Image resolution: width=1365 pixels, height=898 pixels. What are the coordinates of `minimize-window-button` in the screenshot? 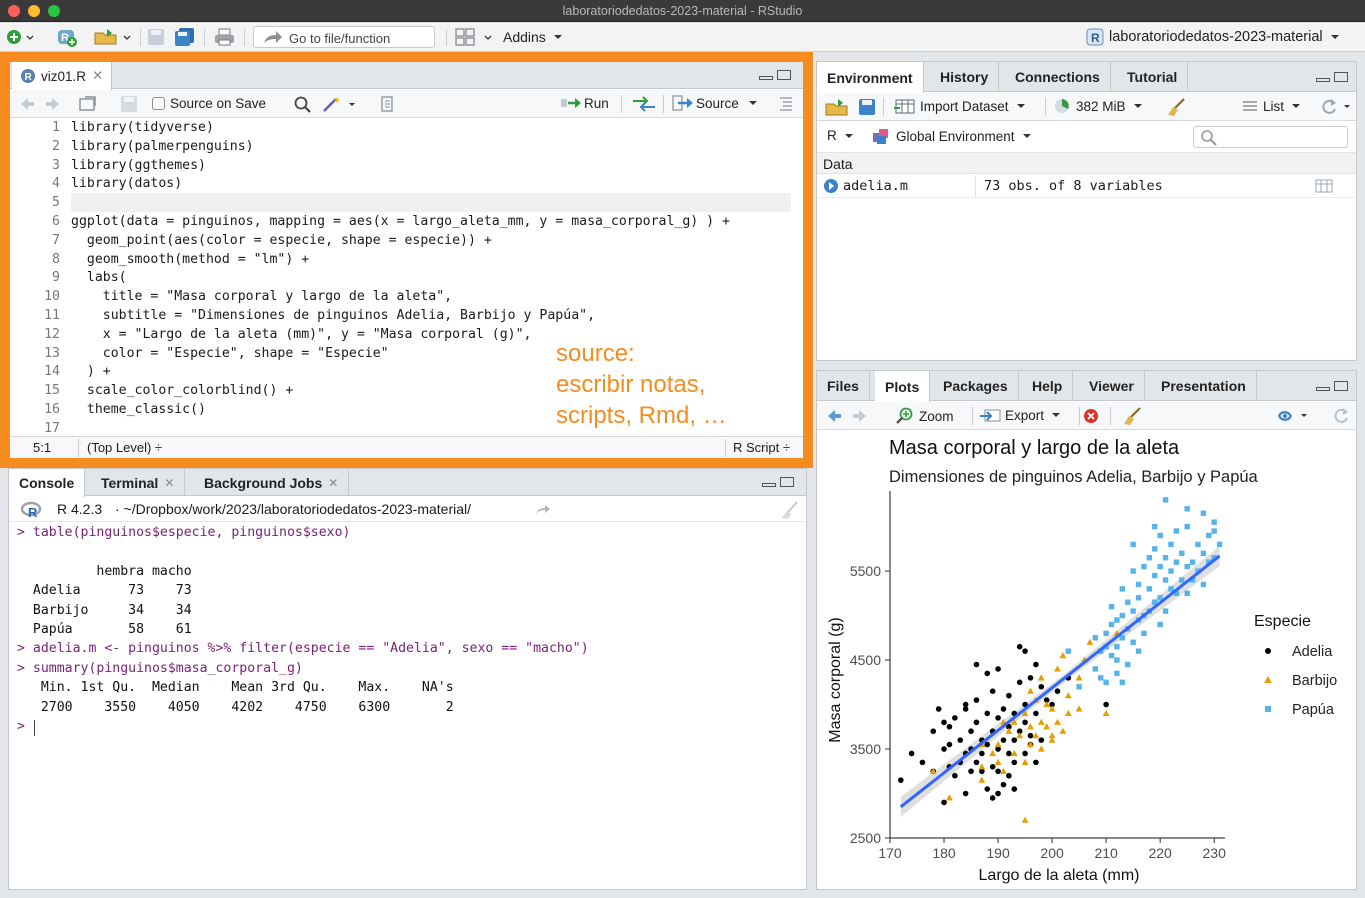 It's located at (34, 11).